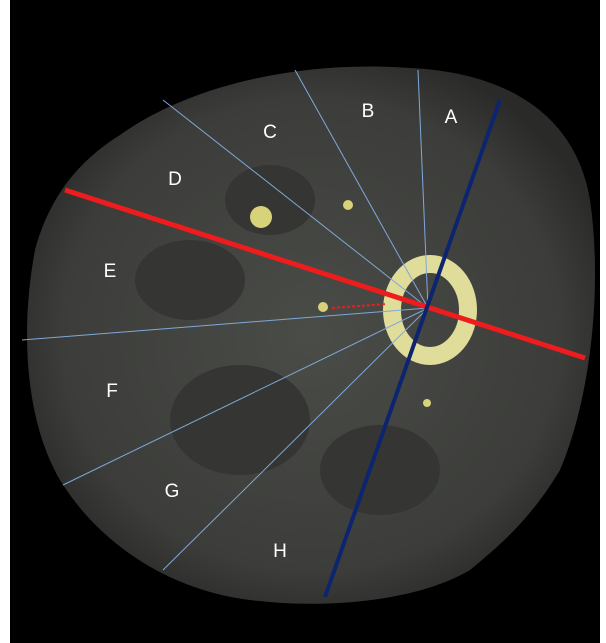  I want to click on distance-arrow, so click(359, 306).